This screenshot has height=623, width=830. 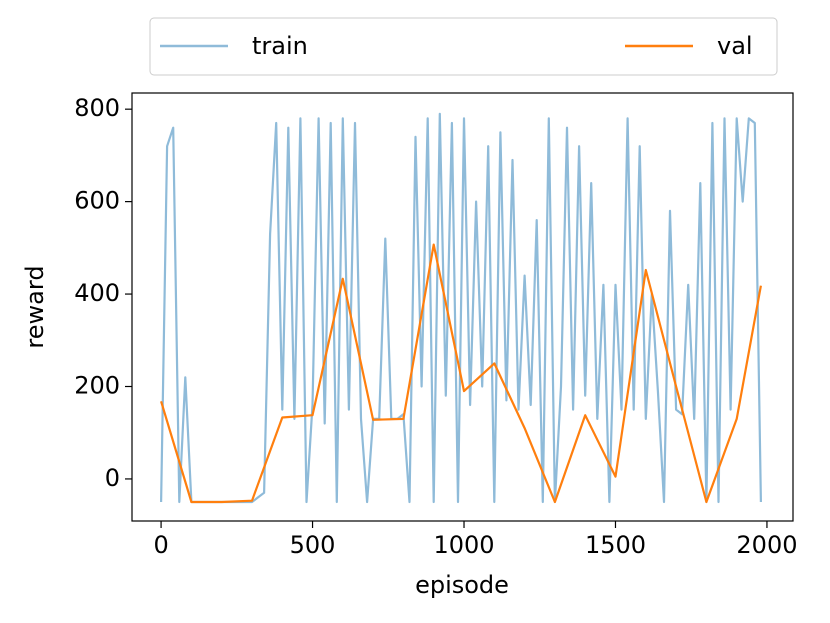 I want to click on legend-box, so click(x=463, y=46).